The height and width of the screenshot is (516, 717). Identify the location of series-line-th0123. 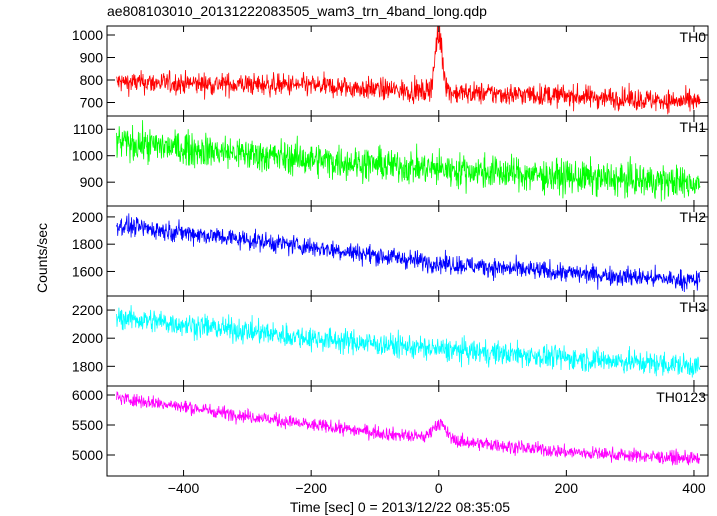
(408, 428).